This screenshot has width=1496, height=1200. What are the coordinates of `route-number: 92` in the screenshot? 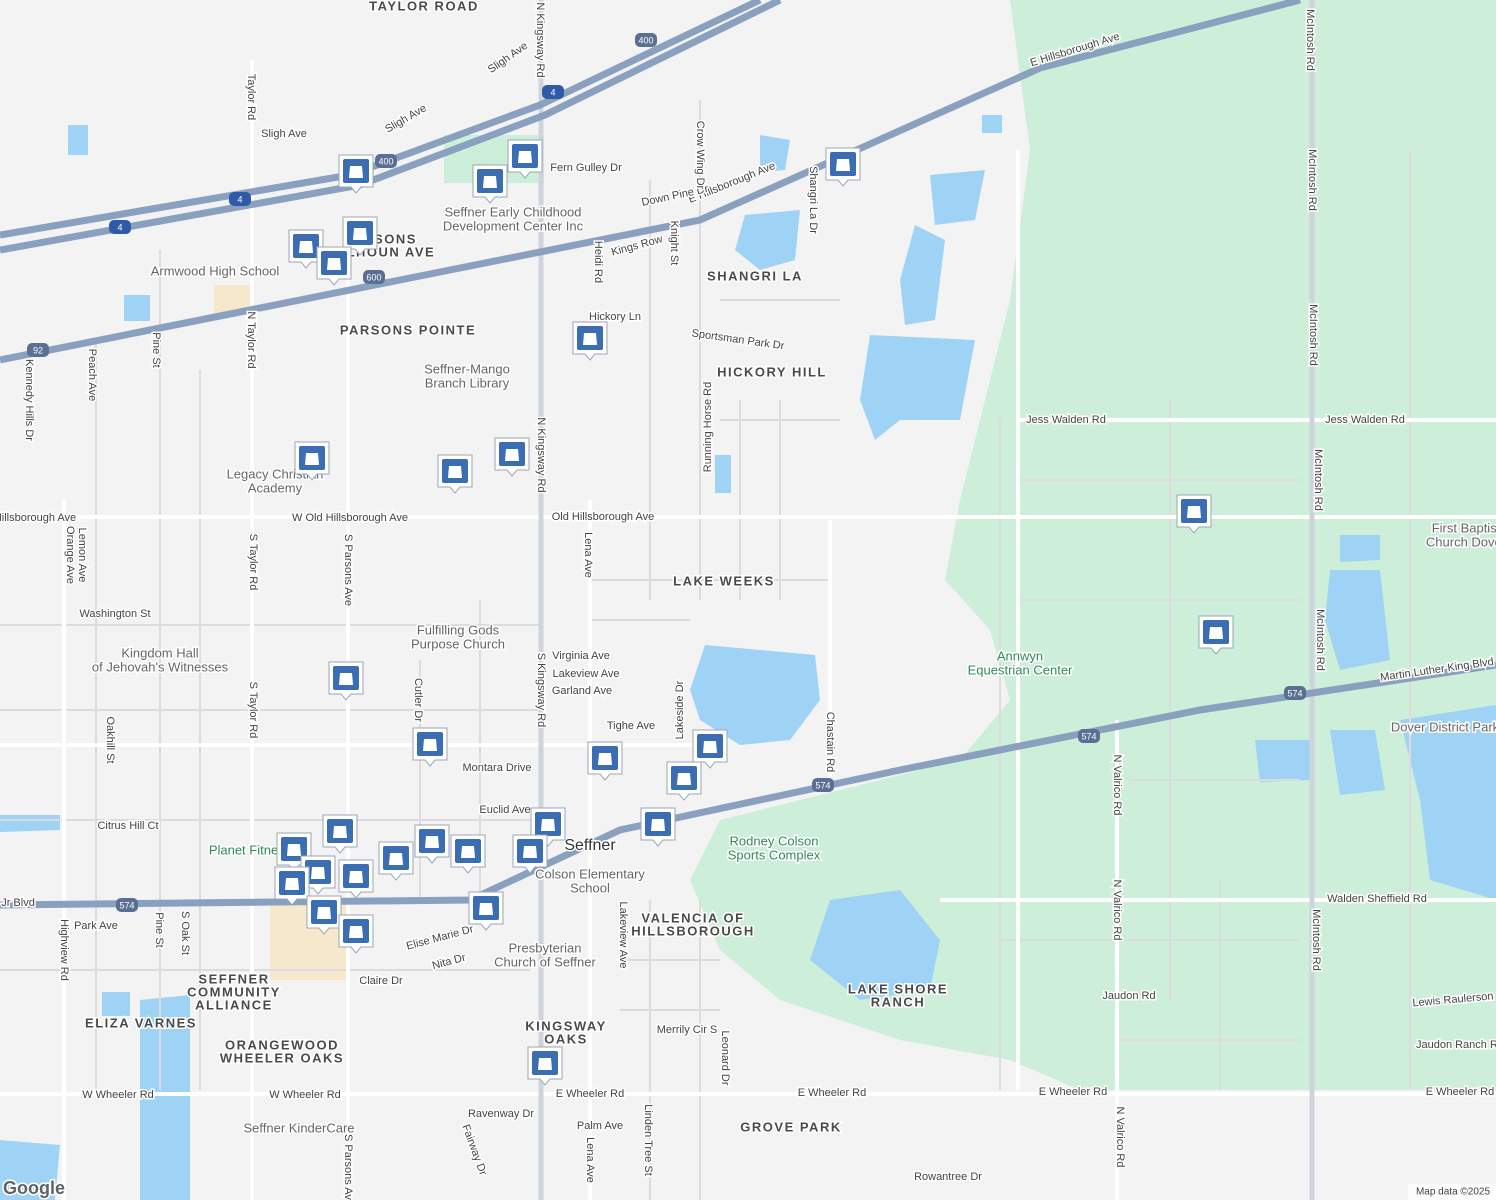 It's located at (38, 350).